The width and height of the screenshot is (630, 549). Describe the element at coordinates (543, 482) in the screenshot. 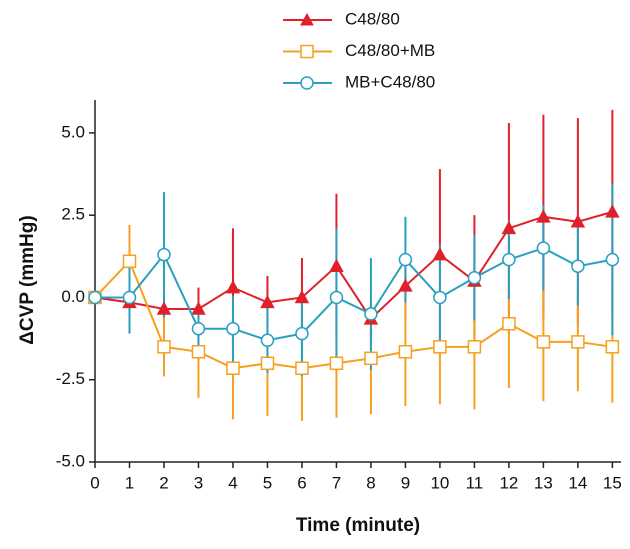

I see `x-tick-label: 13` at that location.